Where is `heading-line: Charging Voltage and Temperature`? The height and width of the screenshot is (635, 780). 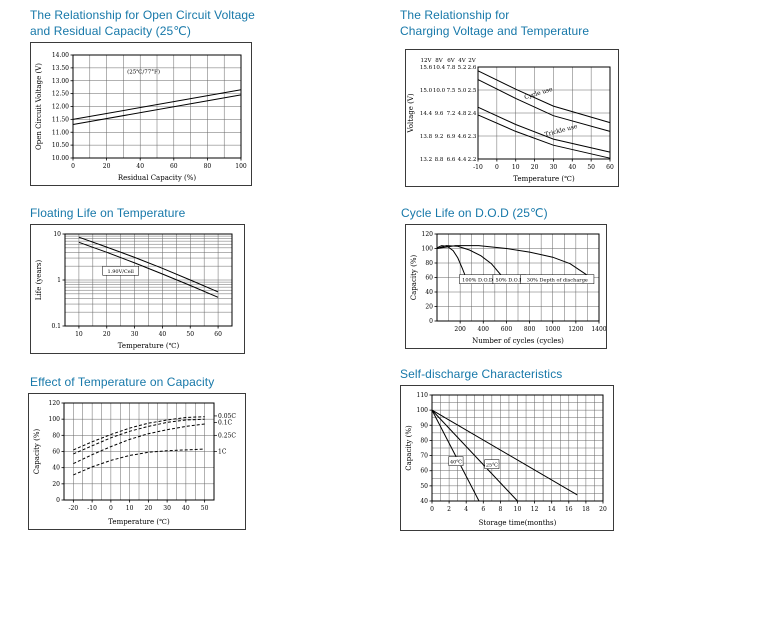
heading-line: Charging Voltage and Temperature is located at coordinates (495, 31).